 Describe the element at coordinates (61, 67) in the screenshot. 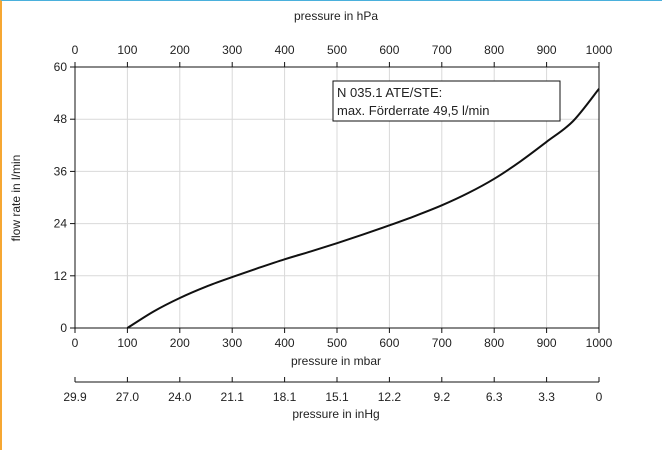

I see `y-axis-tick-label: 60` at that location.